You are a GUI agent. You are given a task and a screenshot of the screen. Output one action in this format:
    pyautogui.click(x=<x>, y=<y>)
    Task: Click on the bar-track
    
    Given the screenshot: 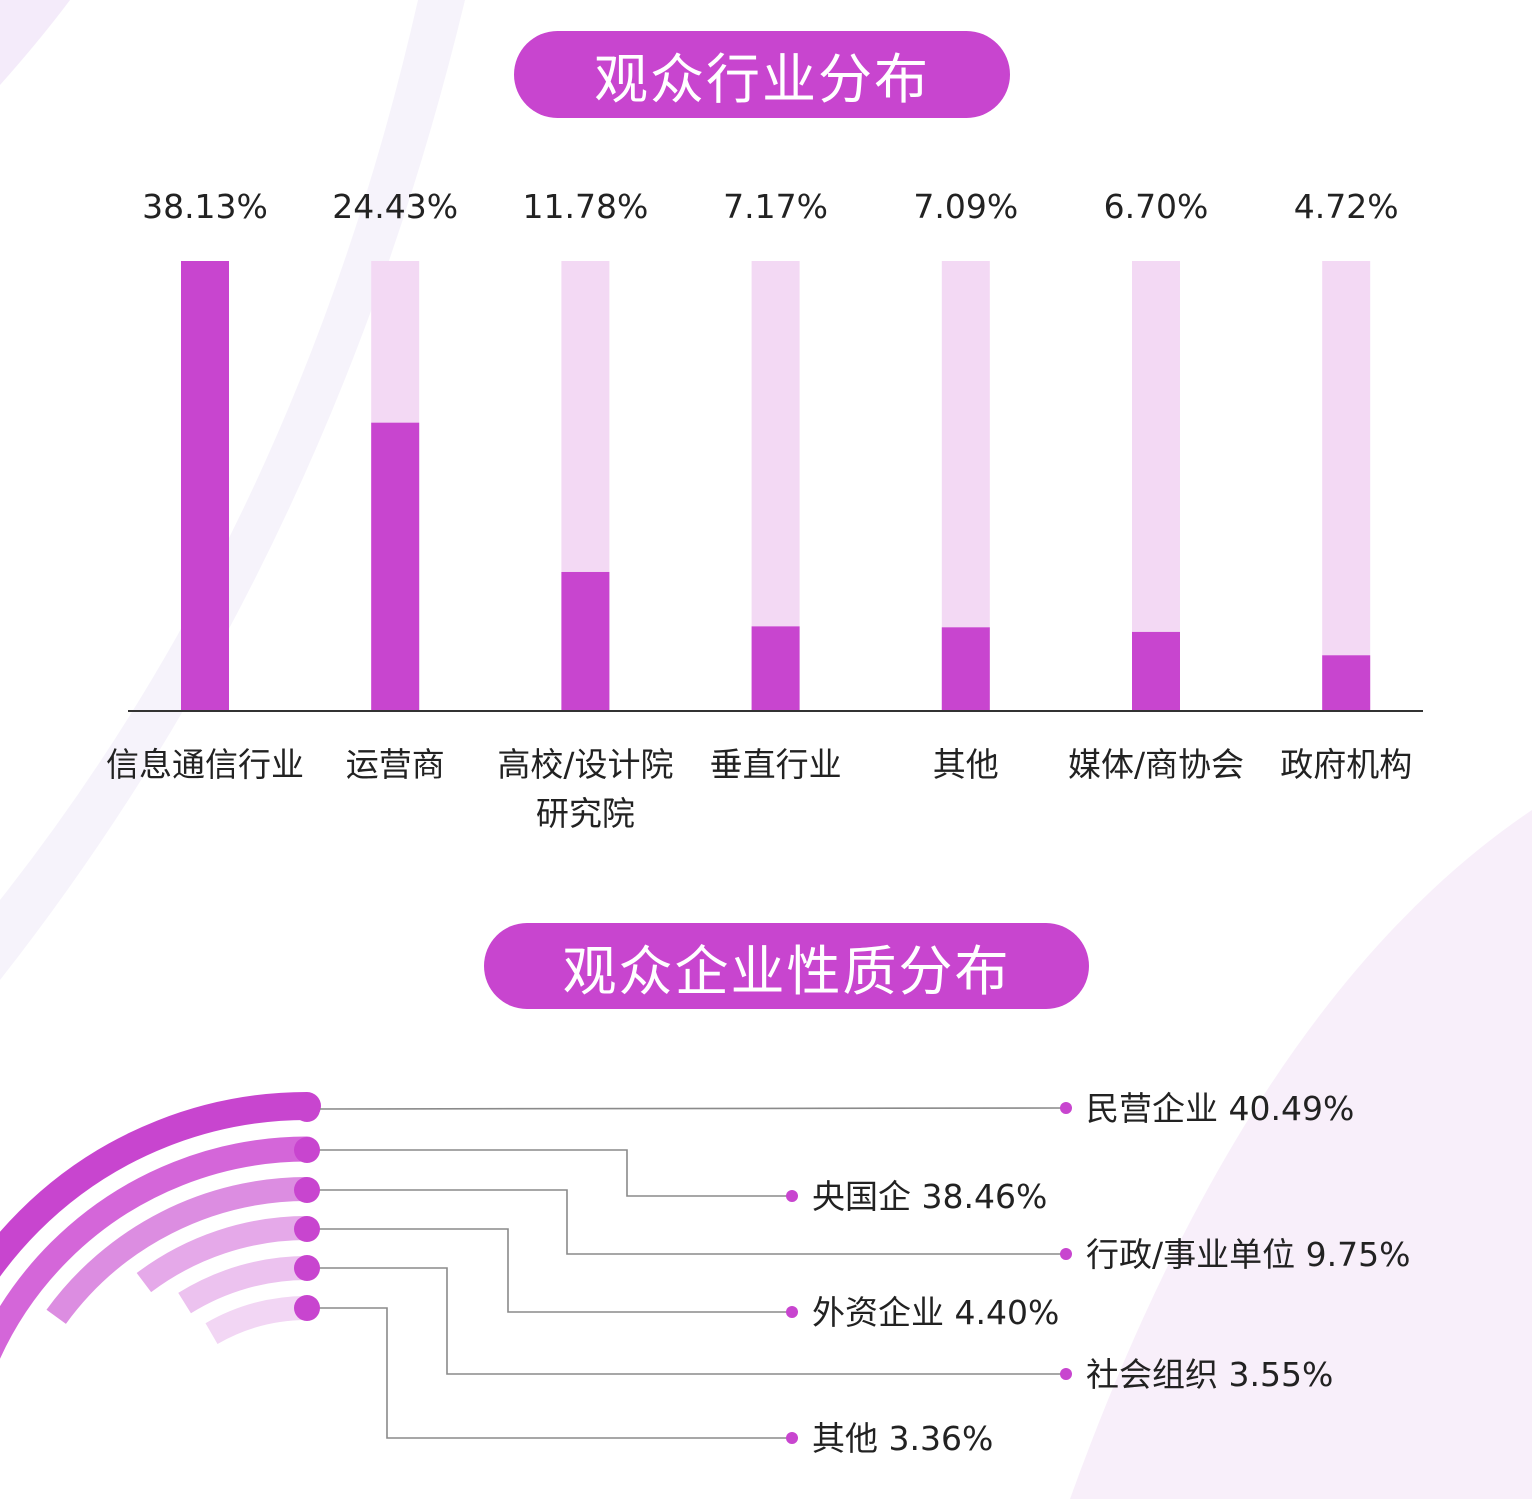 What is the action you would take?
    pyautogui.click(x=1346, y=486)
    